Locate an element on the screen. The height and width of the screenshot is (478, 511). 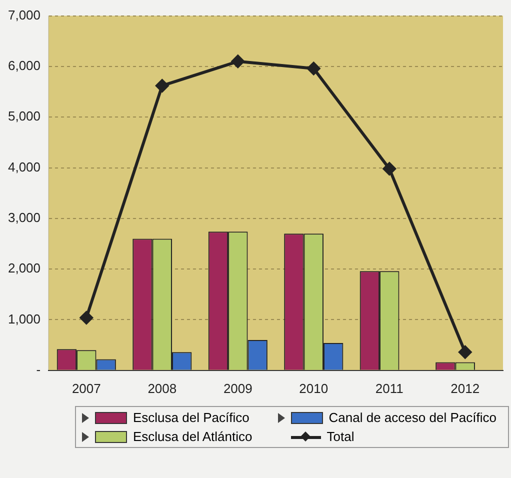
x-tick-label: 2010 is located at coordinates (313, 388).